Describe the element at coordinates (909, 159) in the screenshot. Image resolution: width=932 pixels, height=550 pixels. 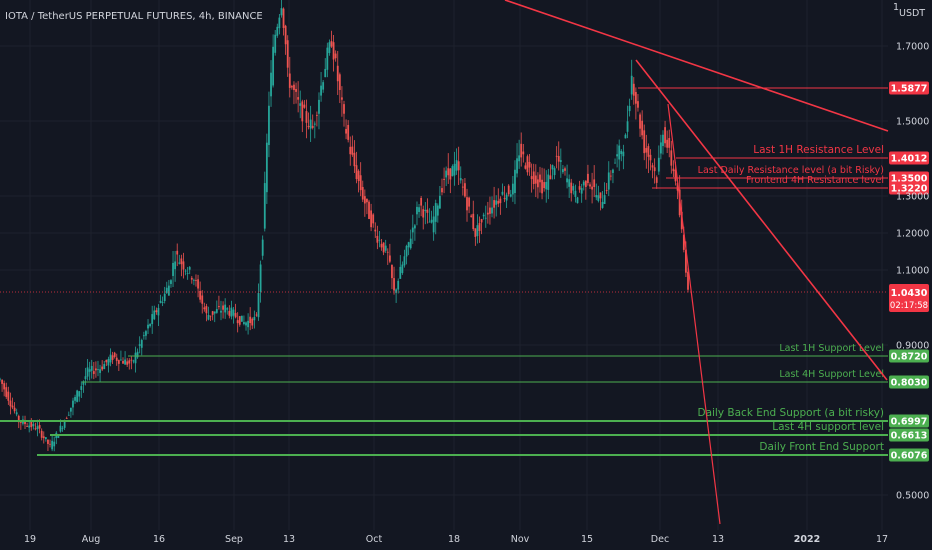
I see `level-price-value: 1.4012` at that location.